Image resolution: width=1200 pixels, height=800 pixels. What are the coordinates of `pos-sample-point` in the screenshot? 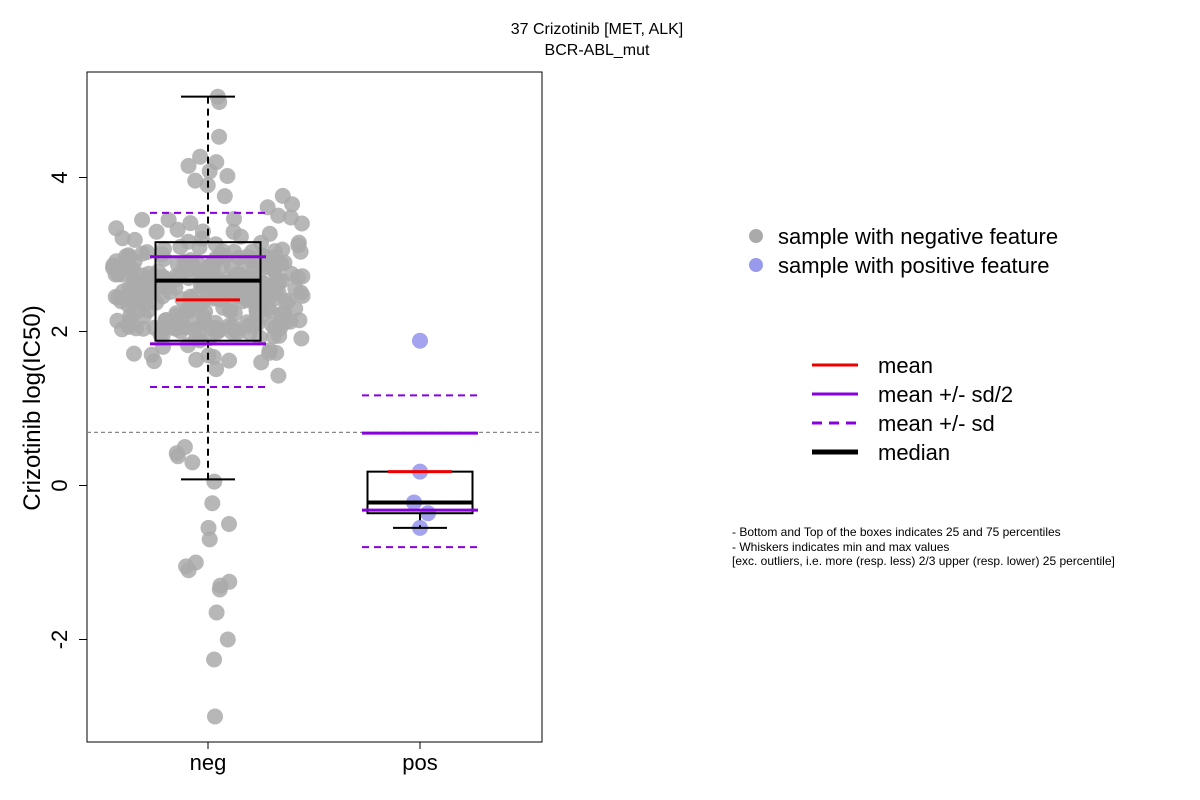 It's located at (420, 340).